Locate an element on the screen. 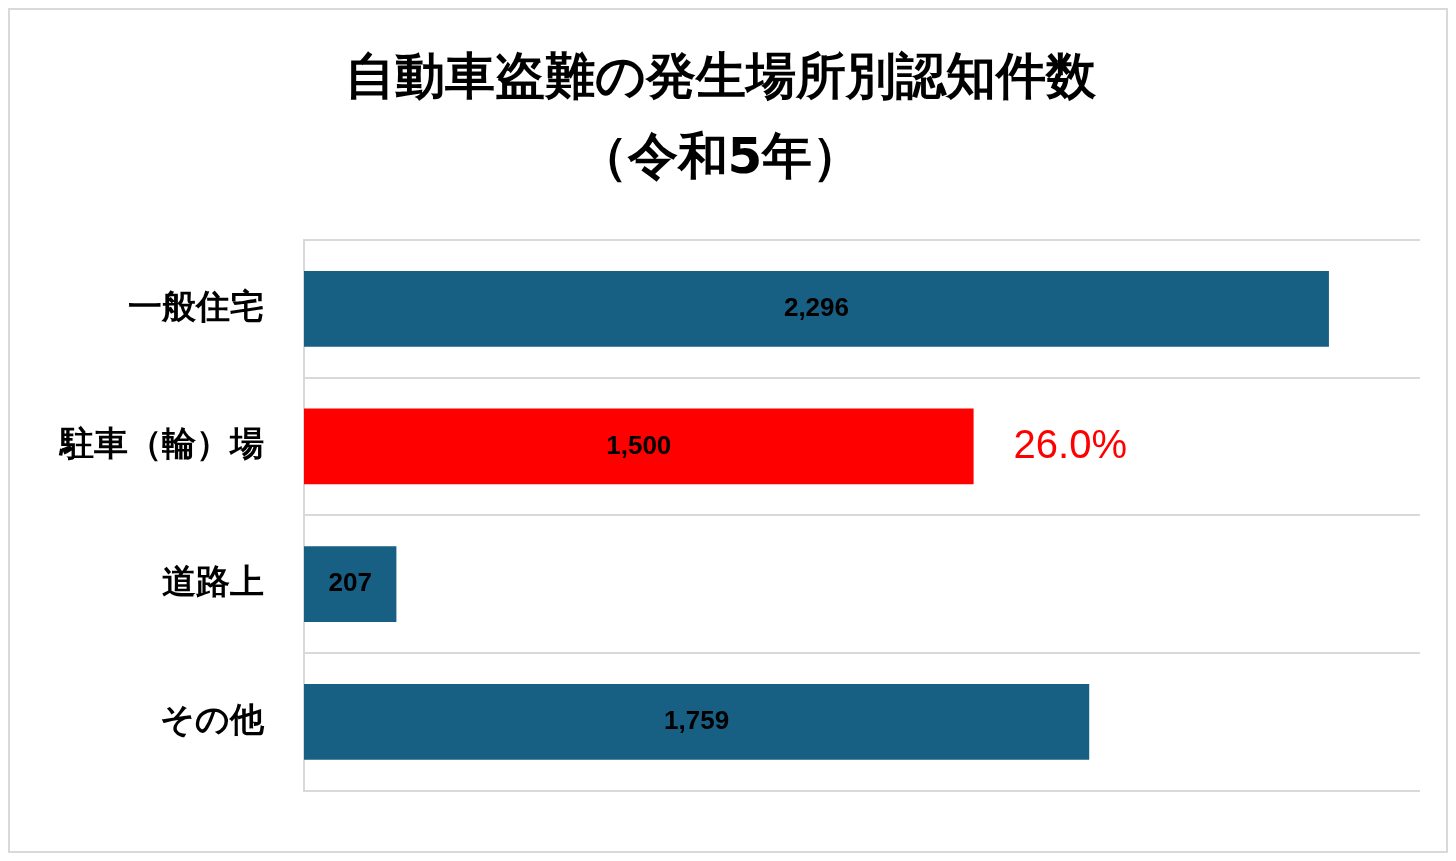 The height and width of the screenshot is (861, 1456). data-label: 1,759 is located at coordinates (697, 719).